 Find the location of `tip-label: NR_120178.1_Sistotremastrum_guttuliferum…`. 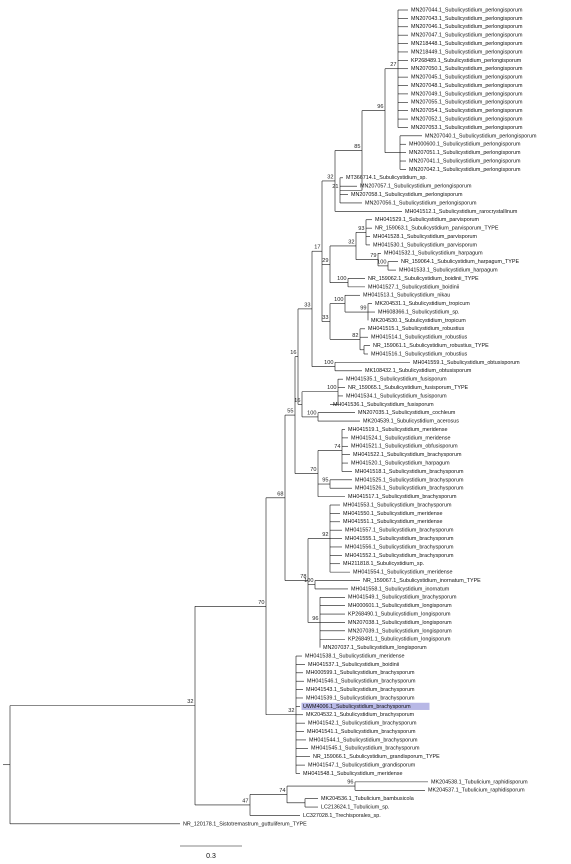

tip-label: NR_120178.1_Sistotremastrum_guttuliferum… is located at coordinates (245, 824).